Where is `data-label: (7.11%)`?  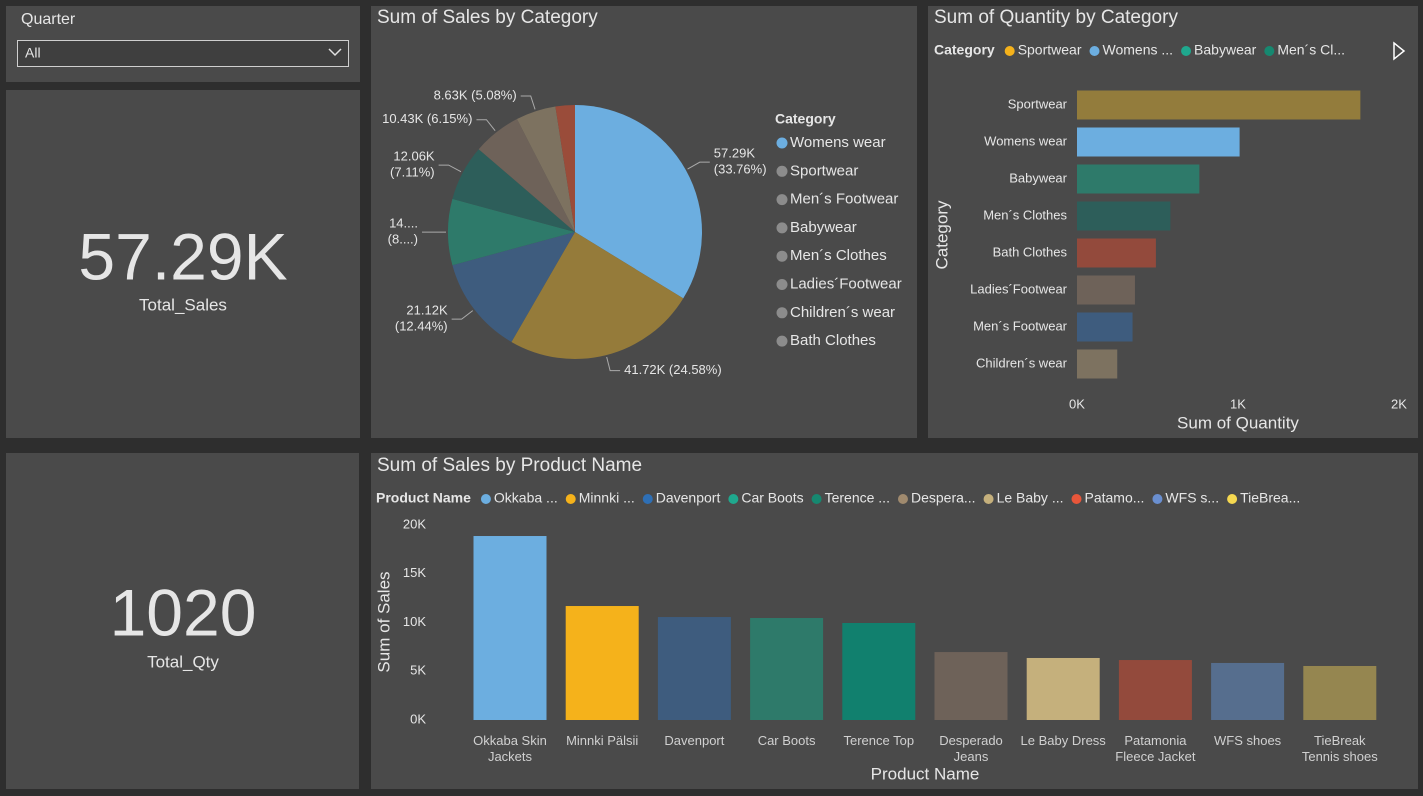 data-label: (7.11%) is located at coordinates (412, 172).